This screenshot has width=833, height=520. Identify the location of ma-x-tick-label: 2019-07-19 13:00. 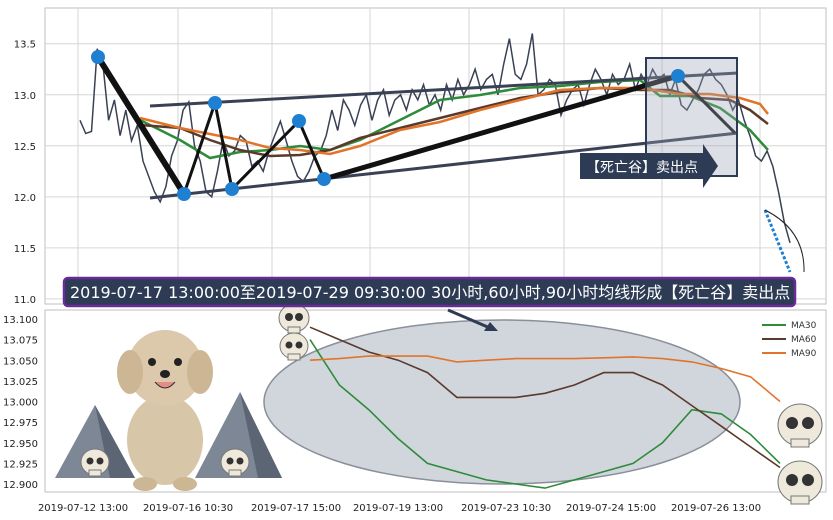
(398, 508).